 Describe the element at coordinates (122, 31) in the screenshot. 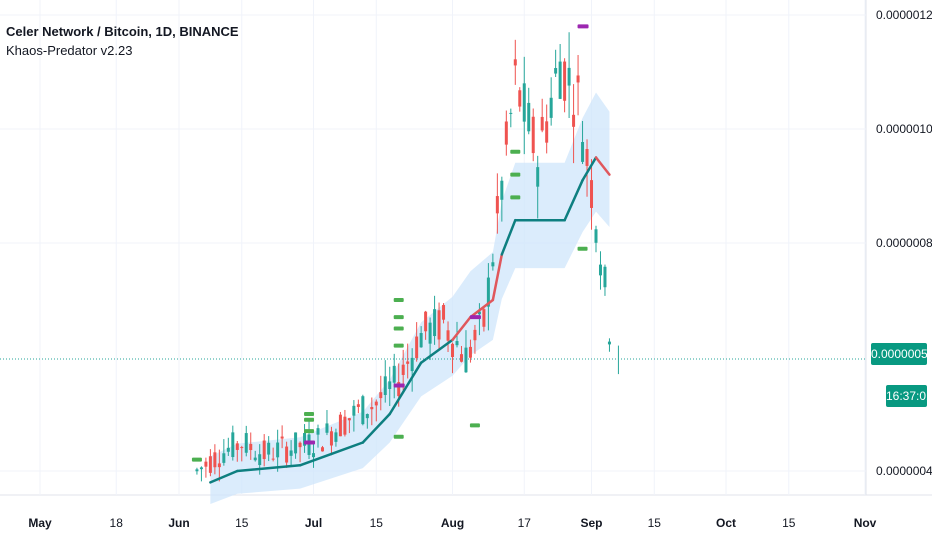

I see `symbol-title: Celer Network / Bitcoin, 1D, BINANCE` at that location.